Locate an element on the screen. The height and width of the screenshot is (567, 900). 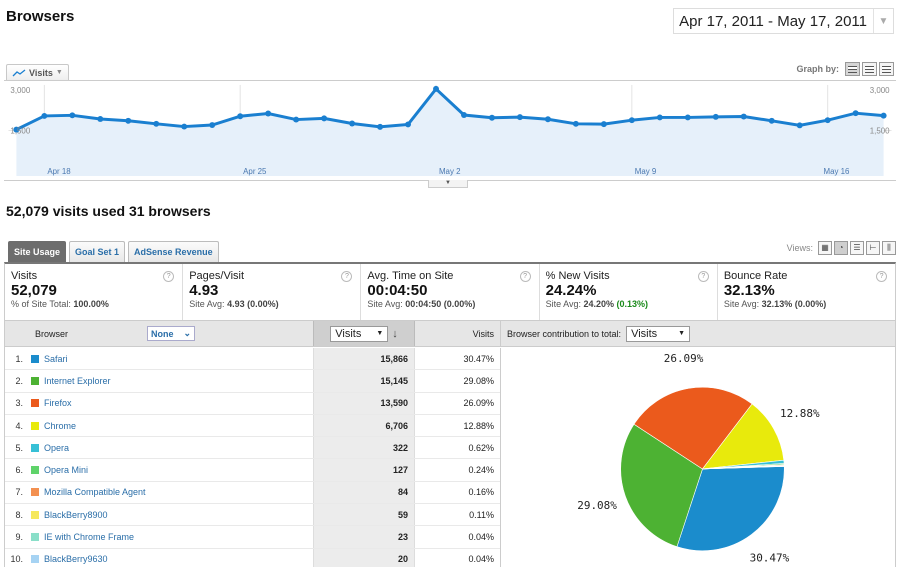
views-switcher: Views: ▦ ◔ ☰ ⊢ ⫼ is located at coordinates (841, 248).